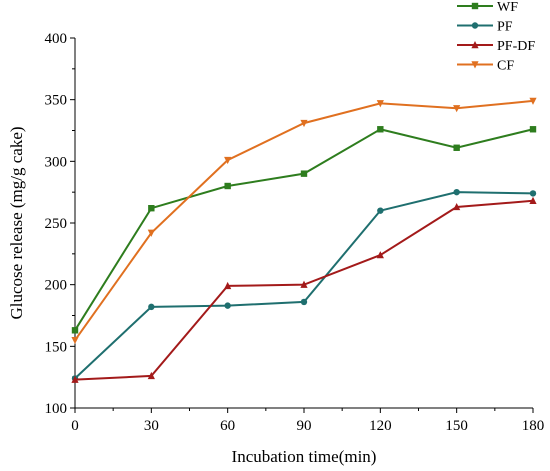  What do you see at coordinates (56, 39) in the screenshot?
I see `y-tick-label: 400` at bounding box center [56, 39].